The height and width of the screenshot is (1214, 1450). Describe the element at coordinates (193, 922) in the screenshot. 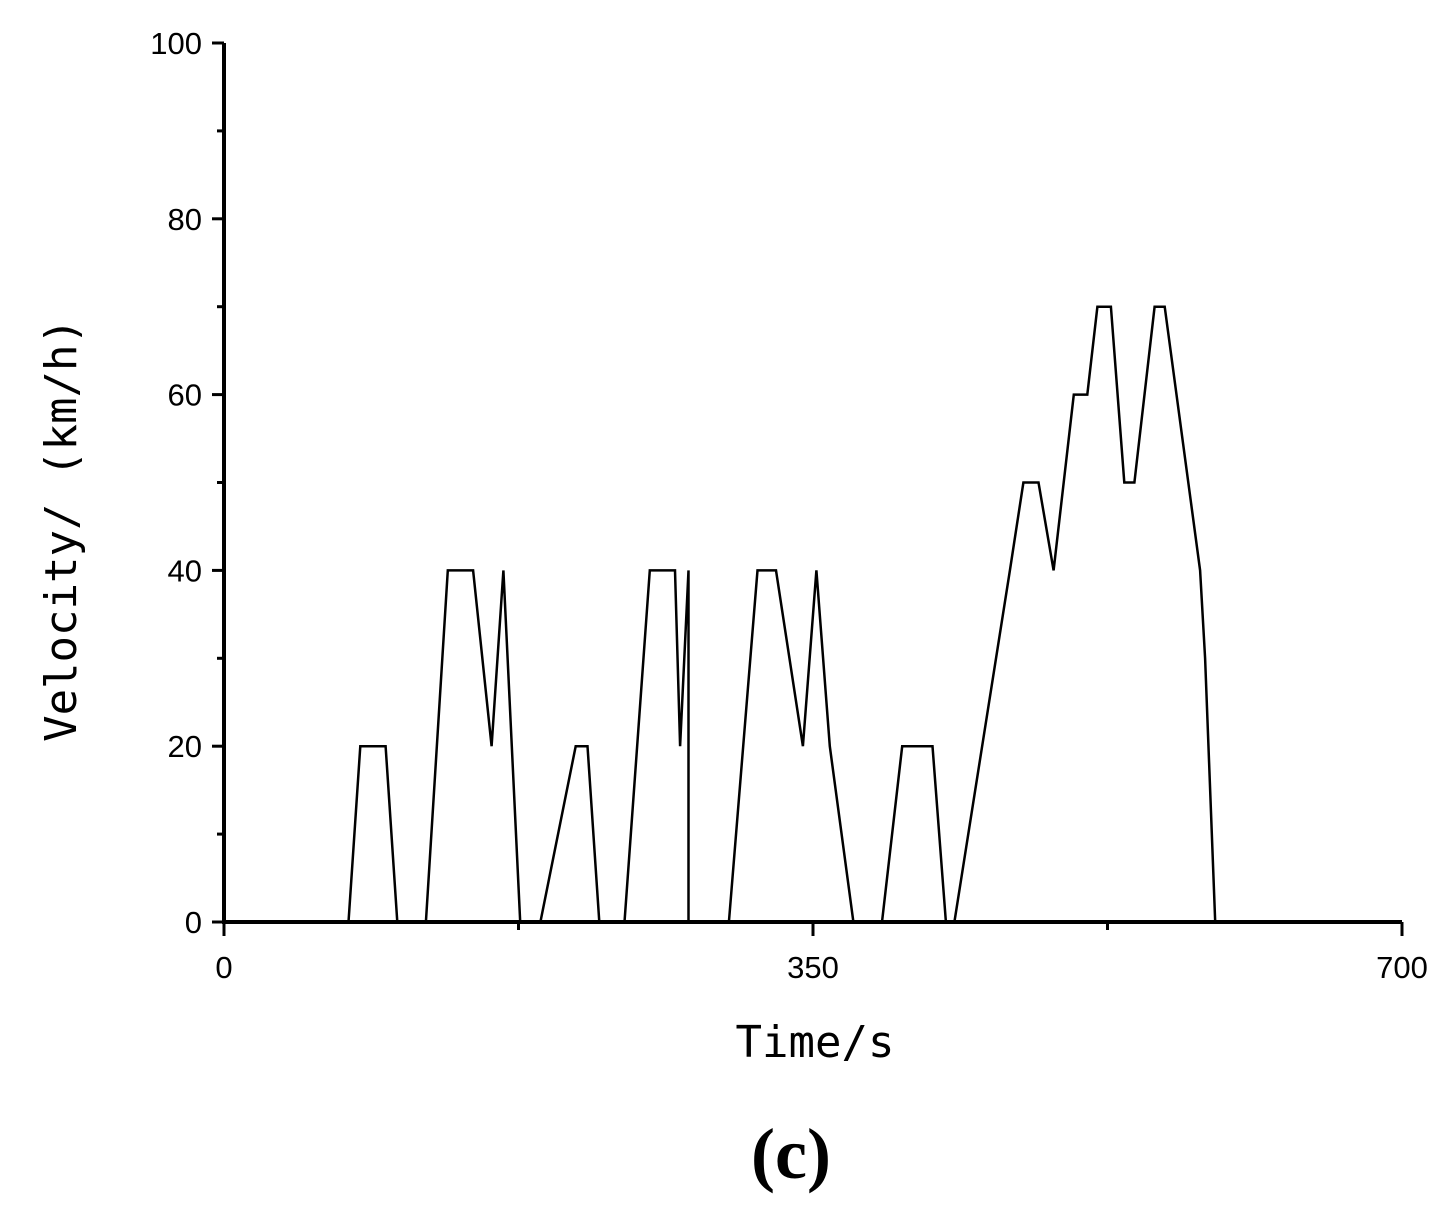

I see `y-tick-label: 0` at that location.